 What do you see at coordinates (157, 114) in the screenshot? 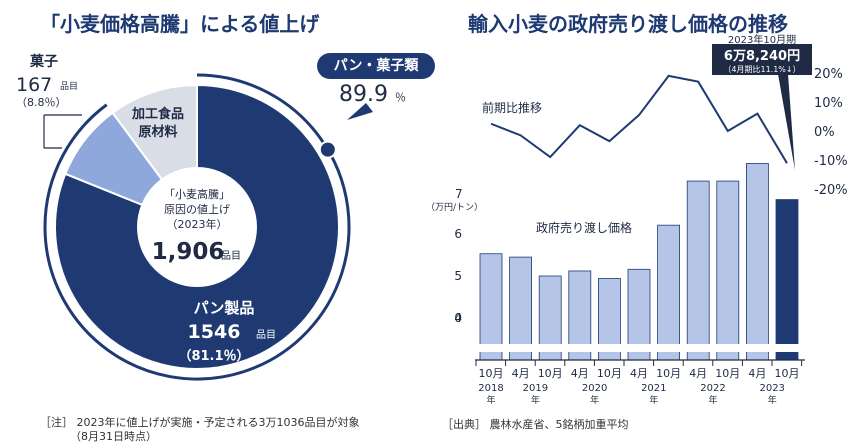
I see `processed-label-line1: 加工食品` at bounding box center [157, 114].